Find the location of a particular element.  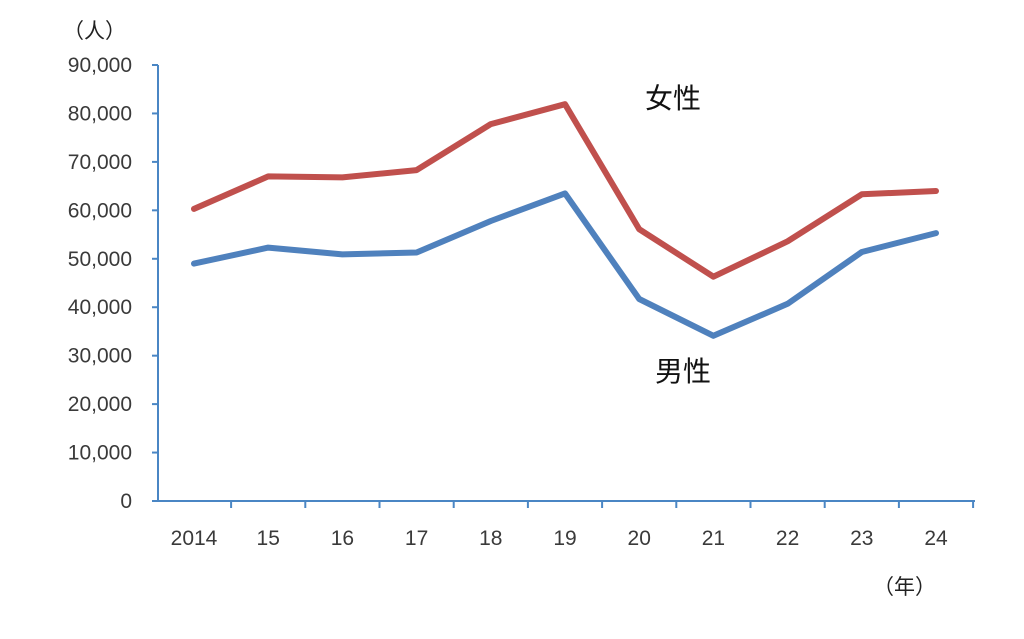

y-tick-label: 30,000 is located at coordinates (100, 356).